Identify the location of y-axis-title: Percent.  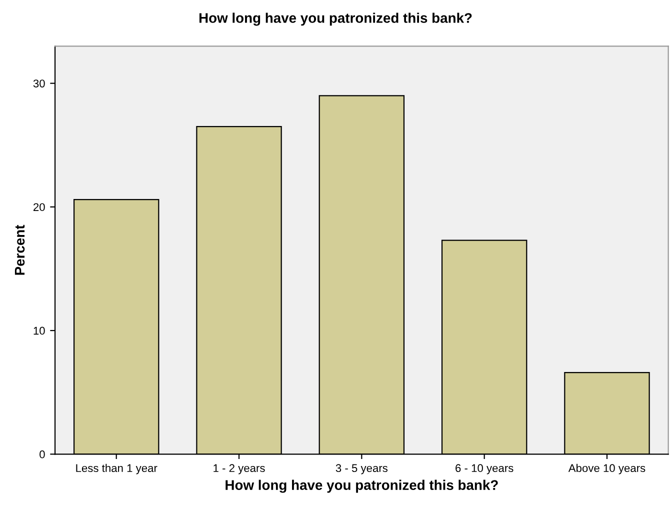
(19, 249).